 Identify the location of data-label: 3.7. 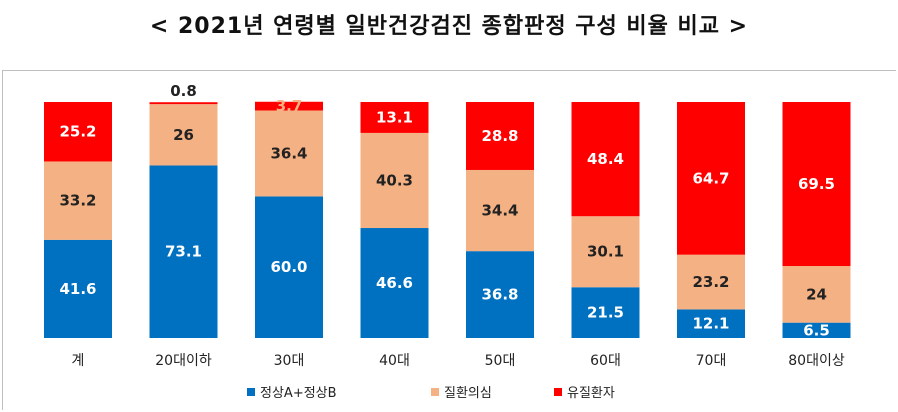
(289, 106).